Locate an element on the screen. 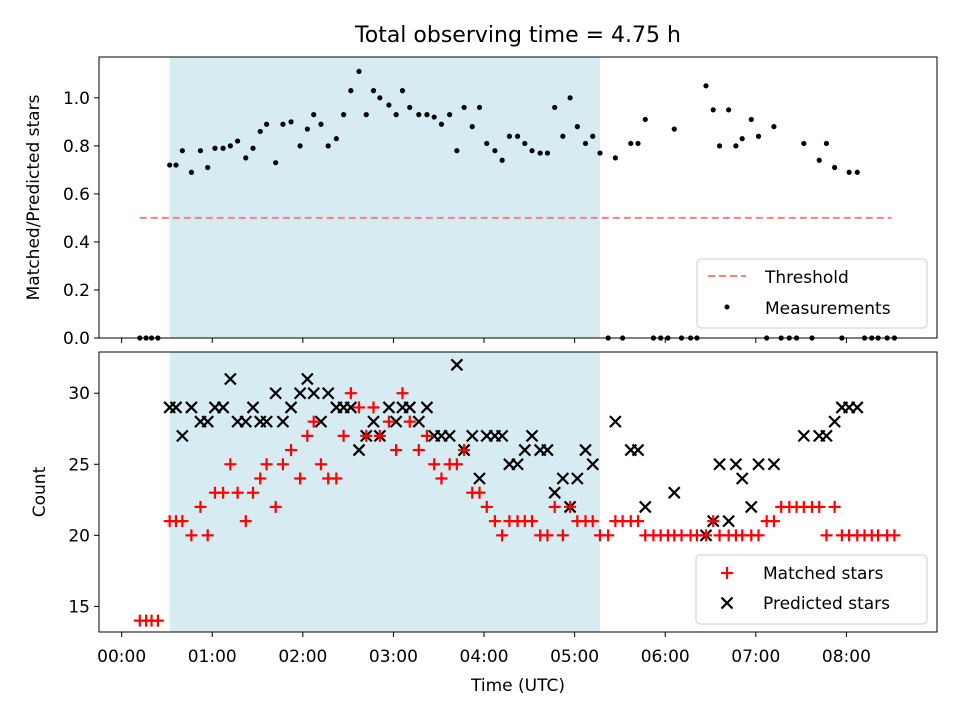  top-y-tick-label: 0.8 is located at coordinates (76, 147).